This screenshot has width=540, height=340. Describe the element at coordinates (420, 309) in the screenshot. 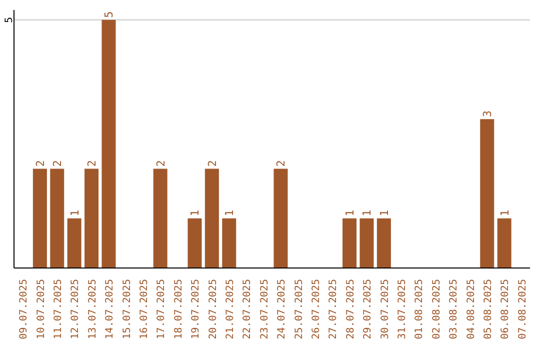

I see `x-tick-label: 01.08.2025` at that location.